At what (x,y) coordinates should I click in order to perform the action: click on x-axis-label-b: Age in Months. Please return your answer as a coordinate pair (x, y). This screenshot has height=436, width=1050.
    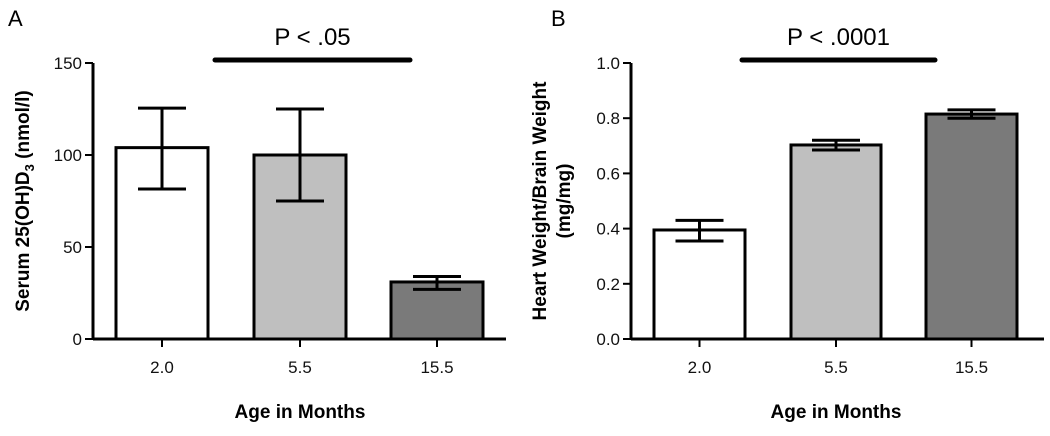
    Looking at the image, I should click on (836, 412).